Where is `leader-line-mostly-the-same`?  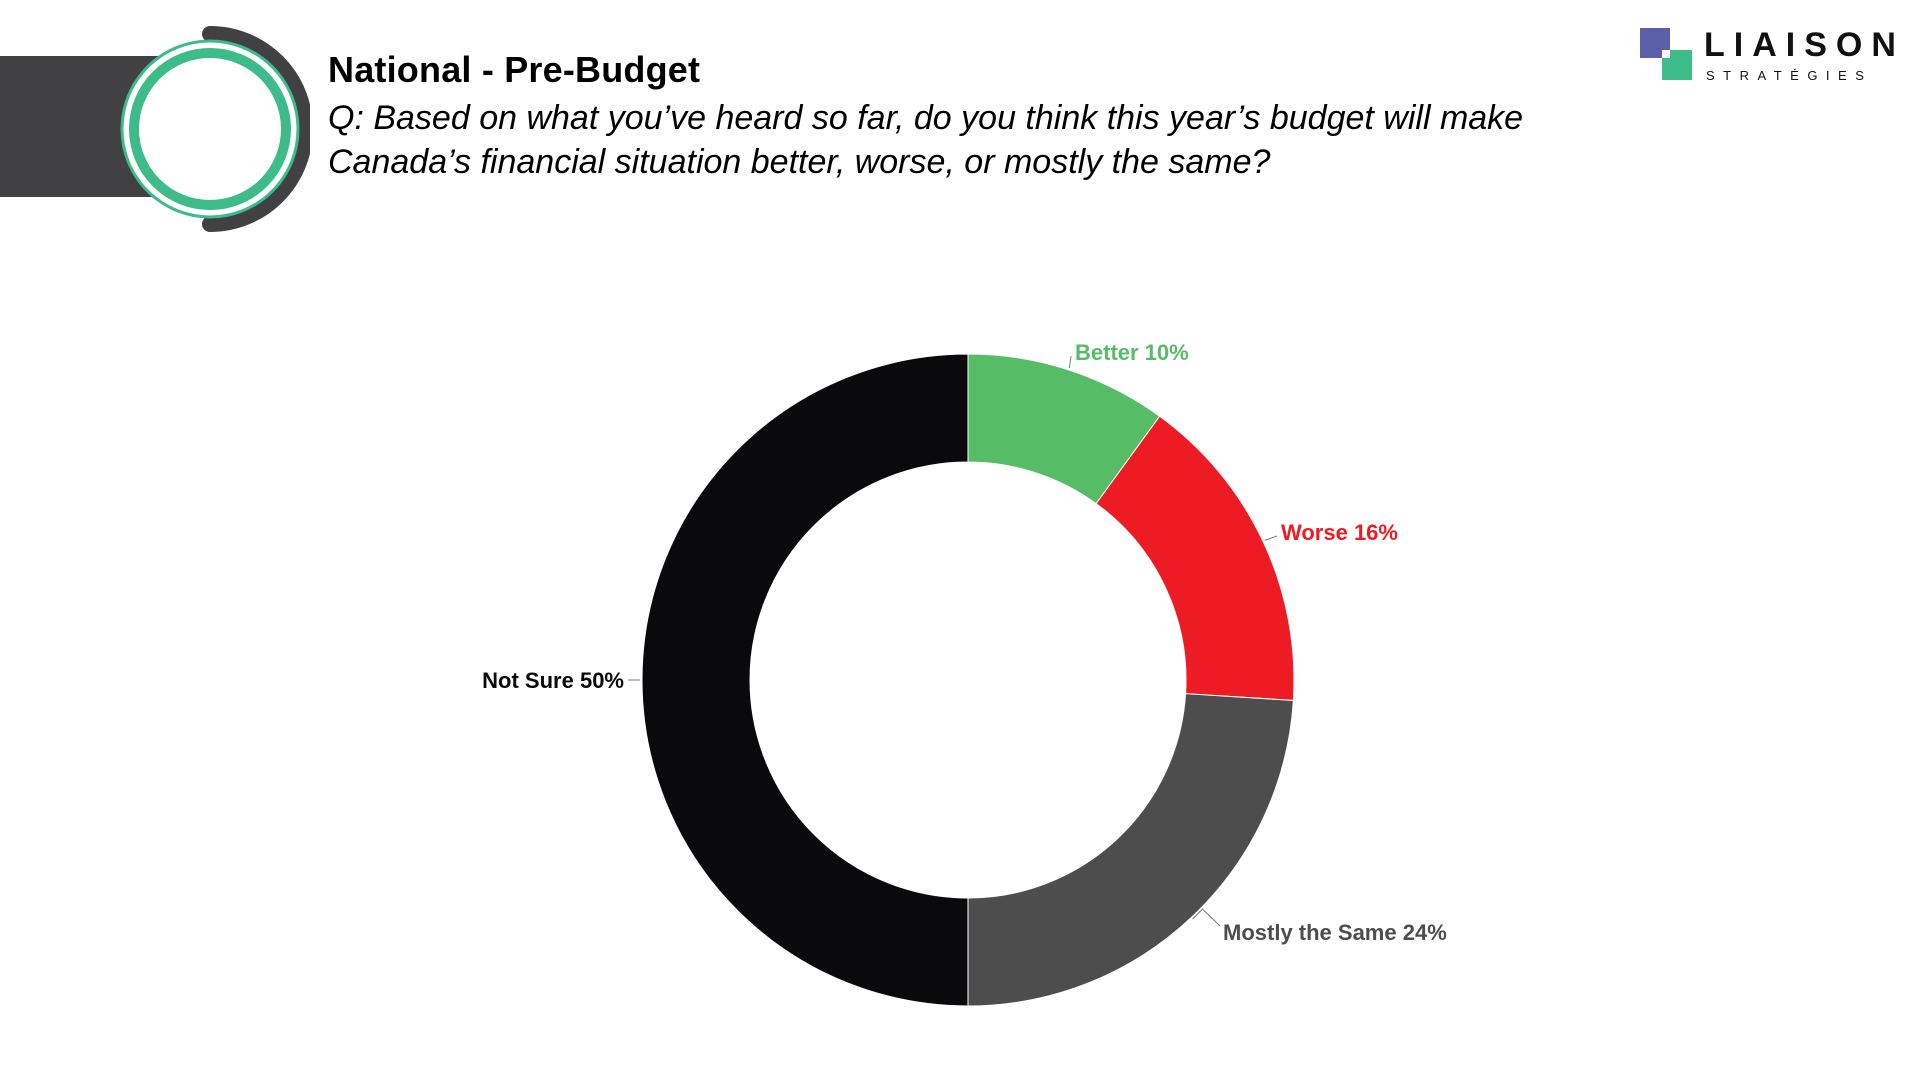
leader-line-mostly-the-same is located at coordinates (1206, 917).